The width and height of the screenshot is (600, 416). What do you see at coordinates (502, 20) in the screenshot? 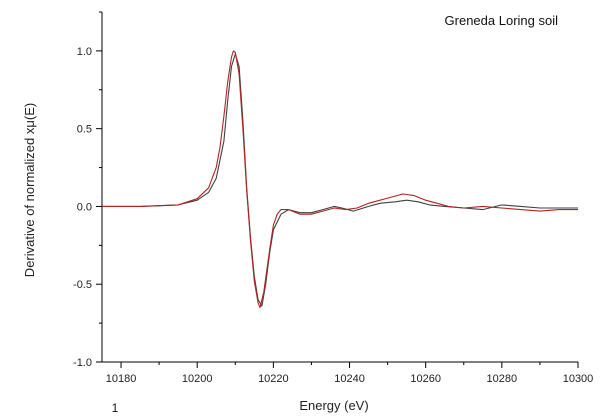
I see `sample-annotation: Greneda Loring soil` at bounding box center [502, 20].